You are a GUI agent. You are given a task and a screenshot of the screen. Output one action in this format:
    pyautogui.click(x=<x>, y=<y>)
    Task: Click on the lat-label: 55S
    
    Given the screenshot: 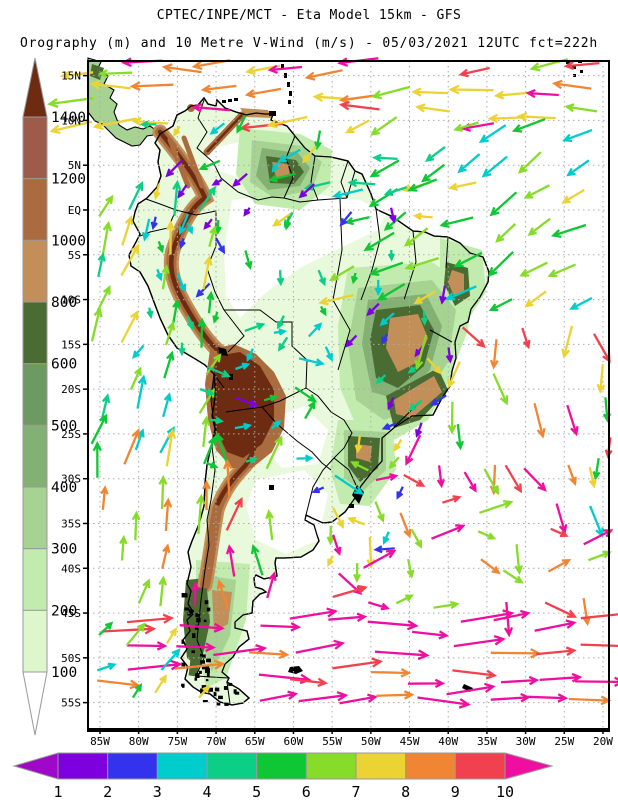 What is the action you would take?
    pyautogui.click(x=71, y=703)
    